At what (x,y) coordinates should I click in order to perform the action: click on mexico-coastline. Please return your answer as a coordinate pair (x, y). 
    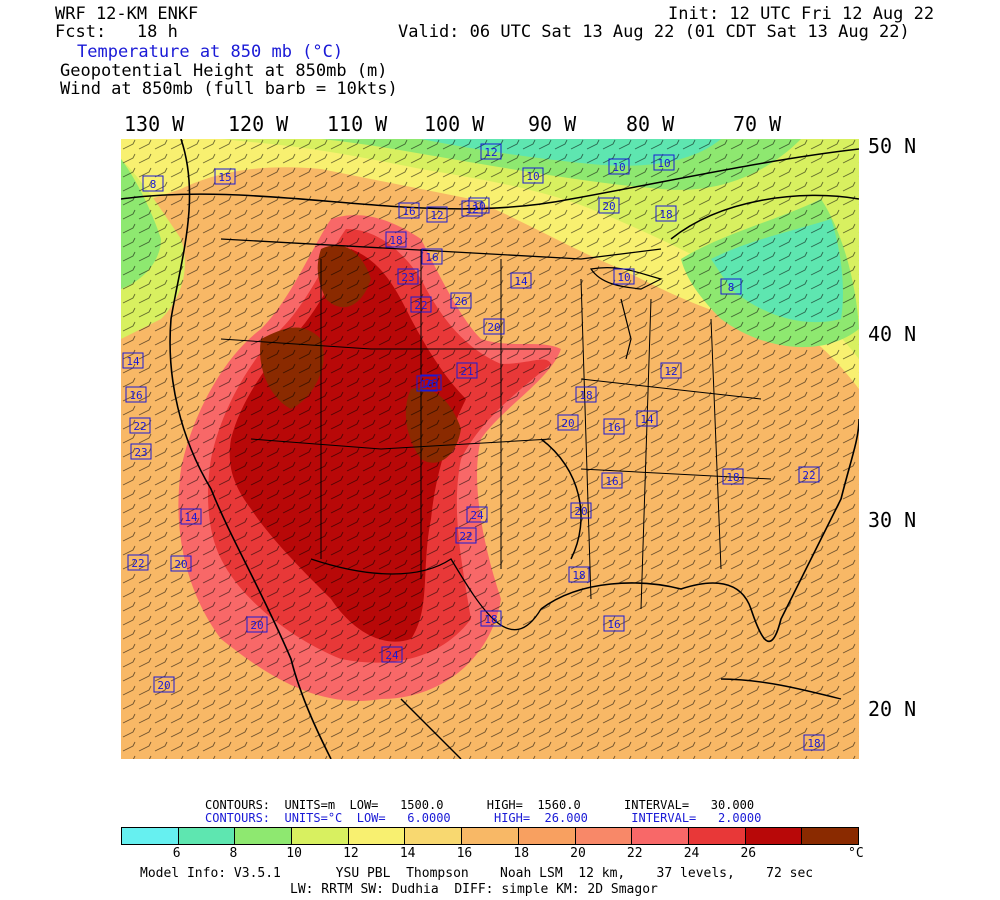
    Looking at the image, I should click on (431, 728).